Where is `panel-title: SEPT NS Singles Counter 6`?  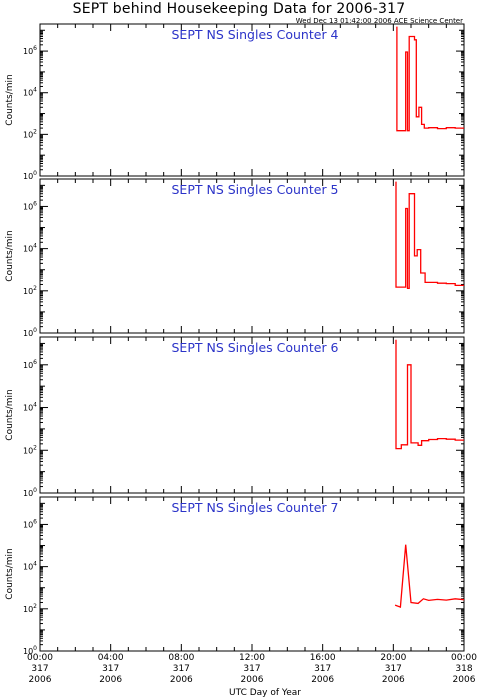 panel-title: SEPT NS Singles Counter 6 is located at coordinates (254, 347).